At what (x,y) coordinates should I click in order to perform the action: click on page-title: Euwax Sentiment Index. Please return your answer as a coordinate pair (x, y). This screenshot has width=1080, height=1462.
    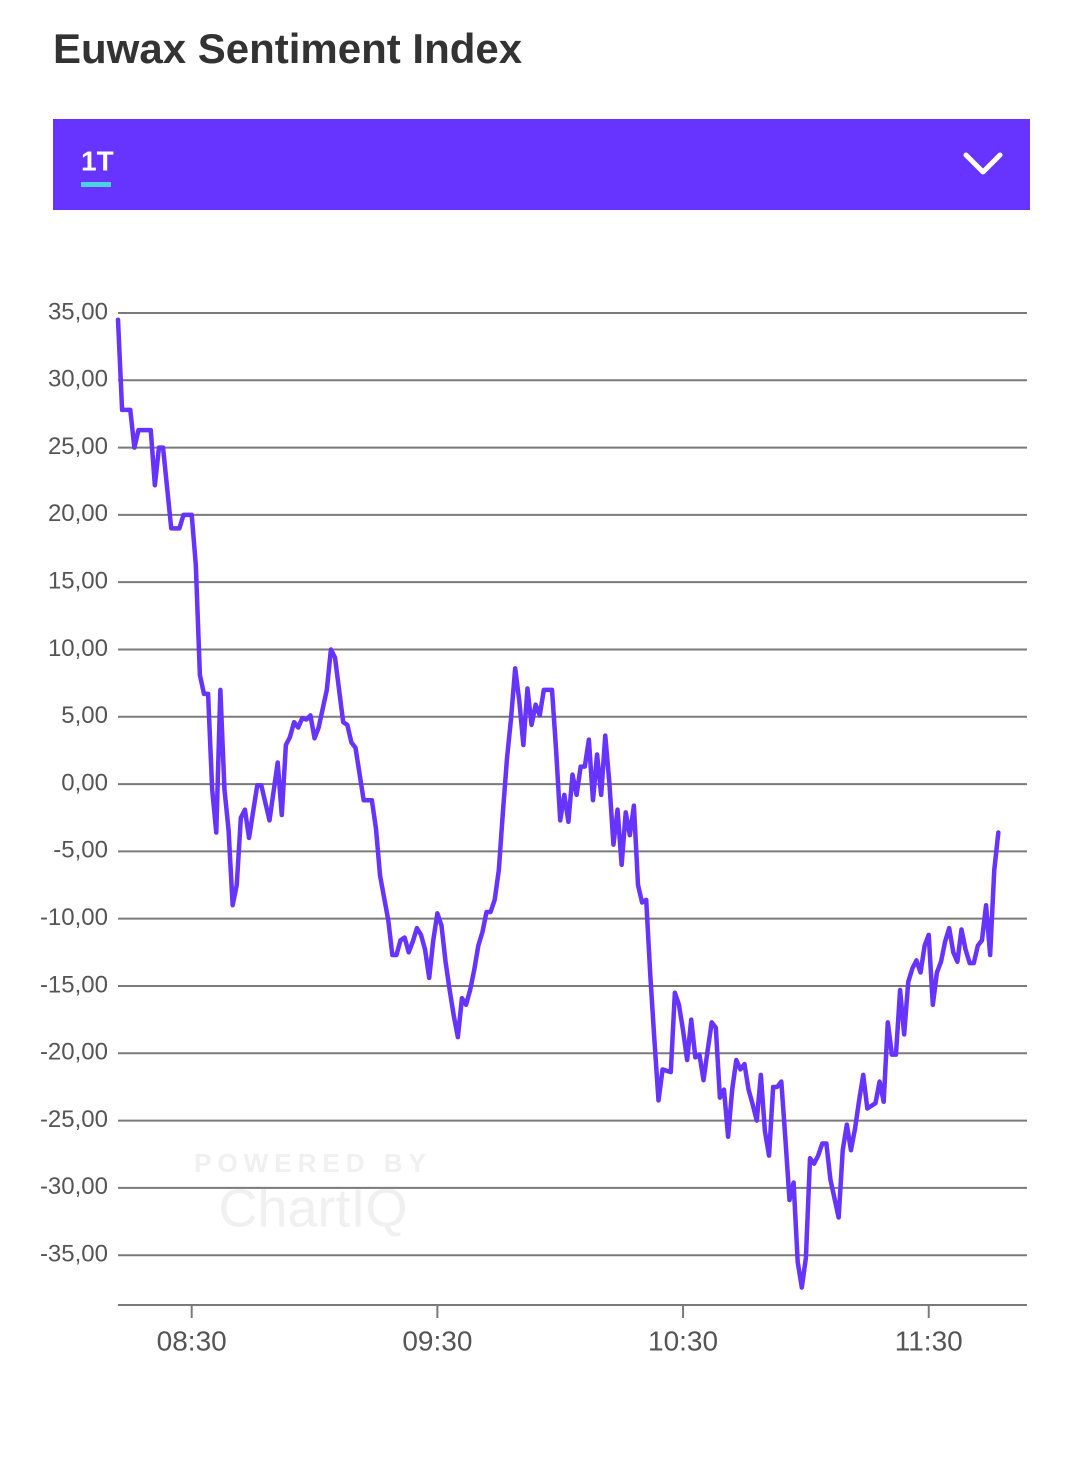
    Looking at the image, I should click on (288, 48).